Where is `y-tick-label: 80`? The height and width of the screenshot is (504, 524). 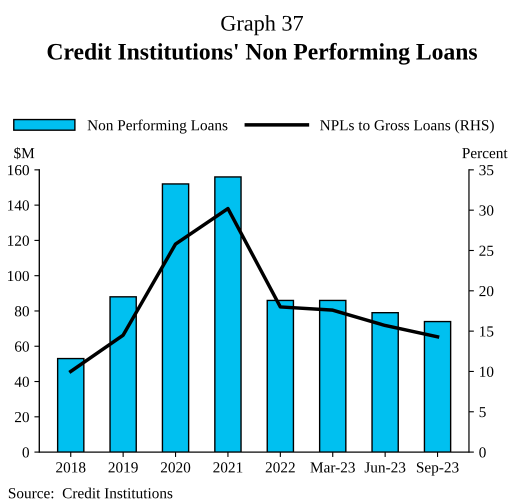
y-tick-label: 80 is located at coordinates (21, 311).